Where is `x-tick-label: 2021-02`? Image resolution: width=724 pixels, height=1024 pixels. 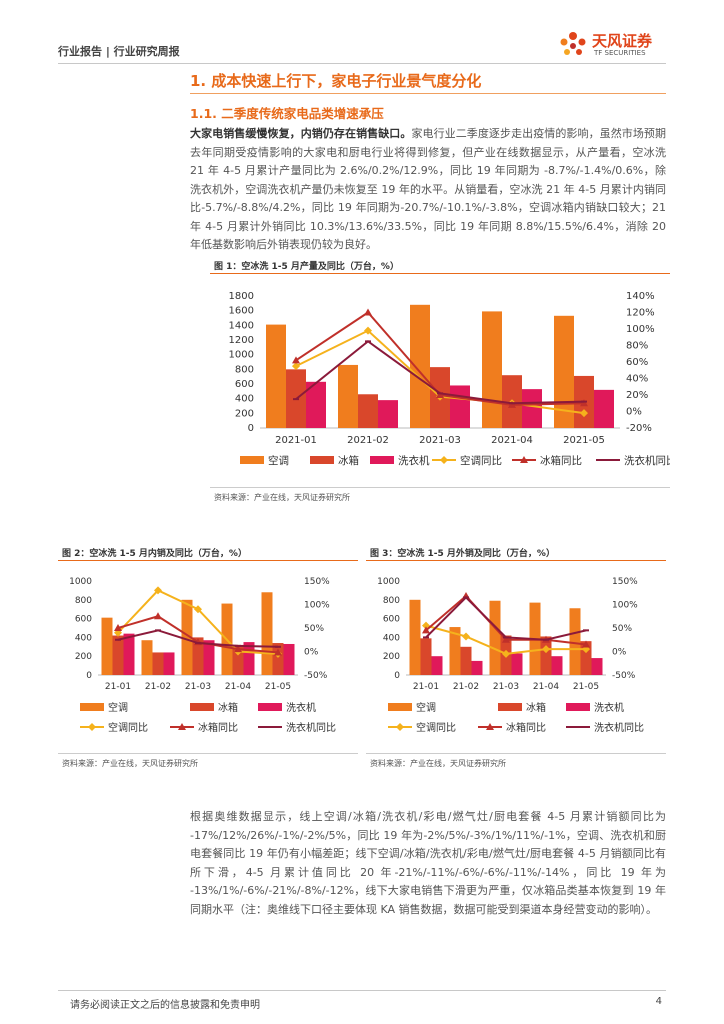 x-tick-label: 2021-02 is located at coordinates (368, 440).